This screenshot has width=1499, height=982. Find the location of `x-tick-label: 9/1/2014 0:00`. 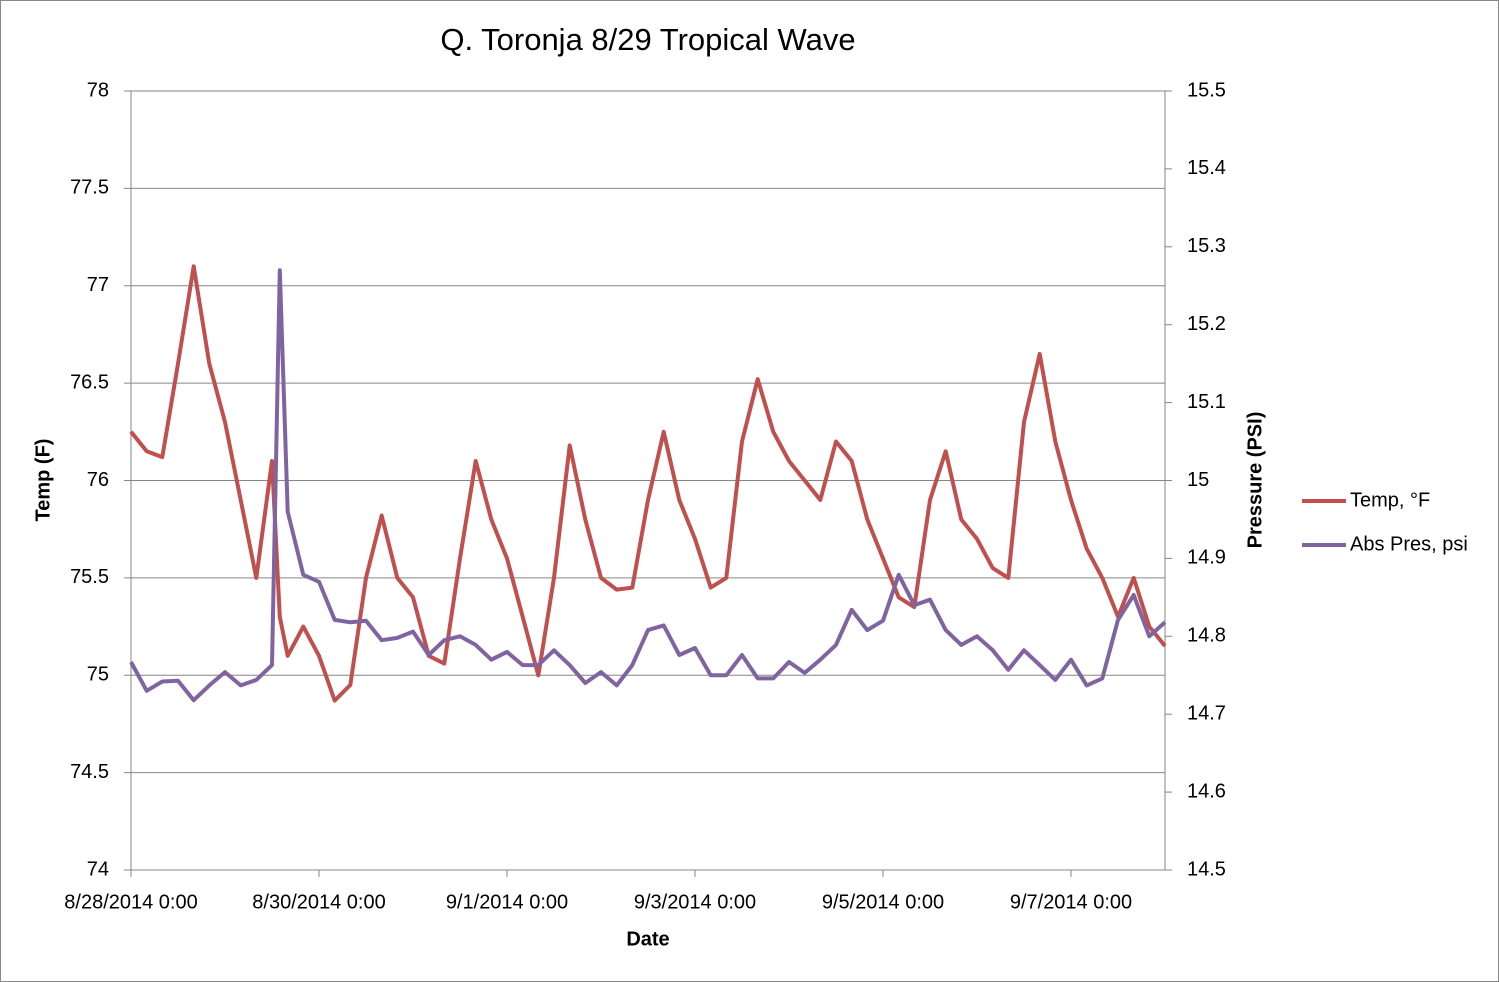

x-tick-label: 9/1/2014 0:00 is located at coordinates (507, 902).